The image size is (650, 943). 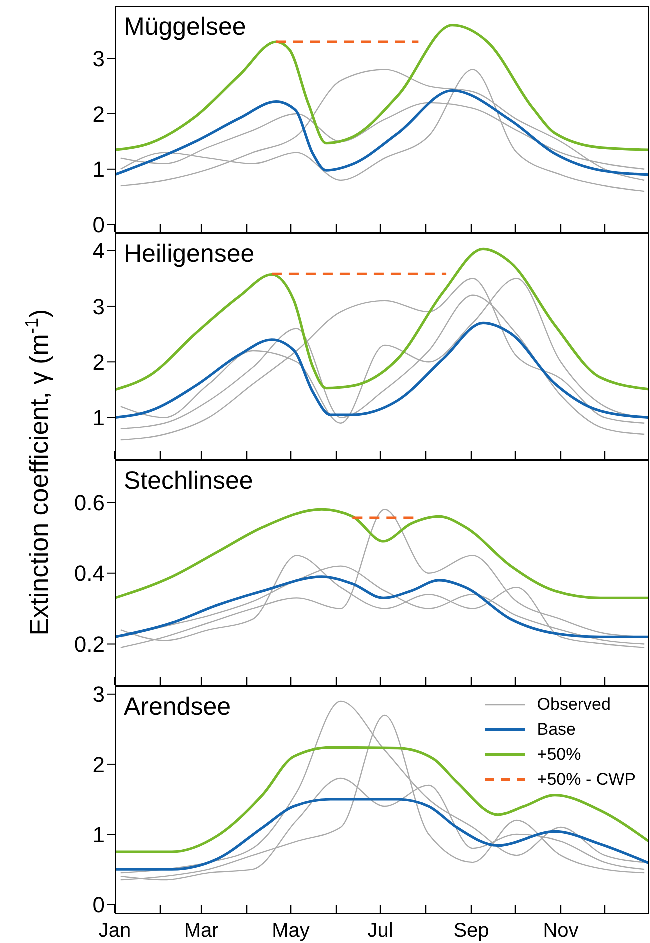 What do you see at coordinates (189, 254) in the screenshot?
I see `chart-title: Heiligensee` at bounding box center [189, 254].